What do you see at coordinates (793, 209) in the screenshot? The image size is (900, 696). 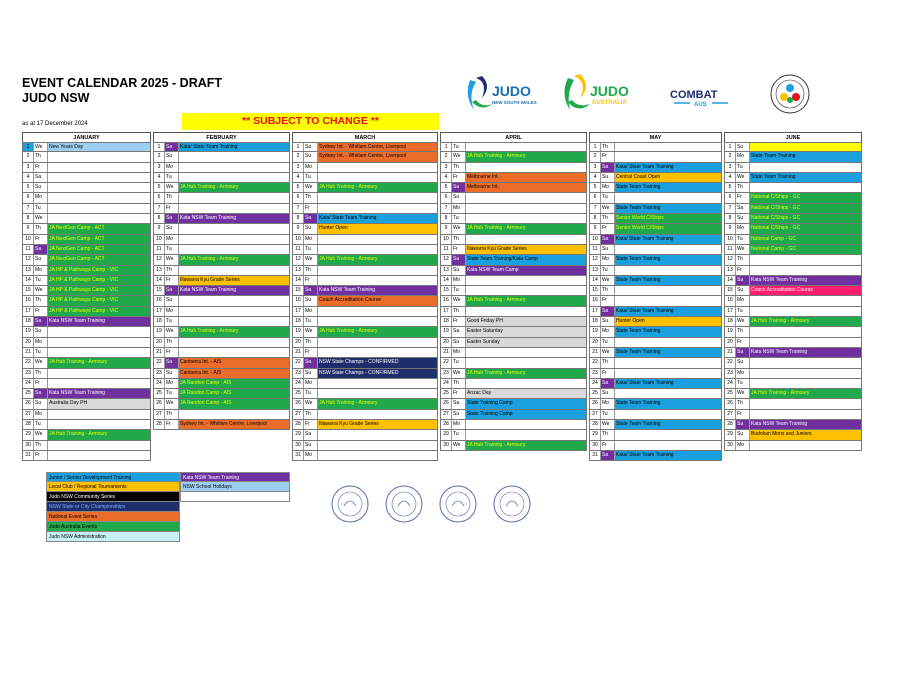 I see `day-row: 7 Sa National C/Ships - GC` at bounding box center [793, 209].